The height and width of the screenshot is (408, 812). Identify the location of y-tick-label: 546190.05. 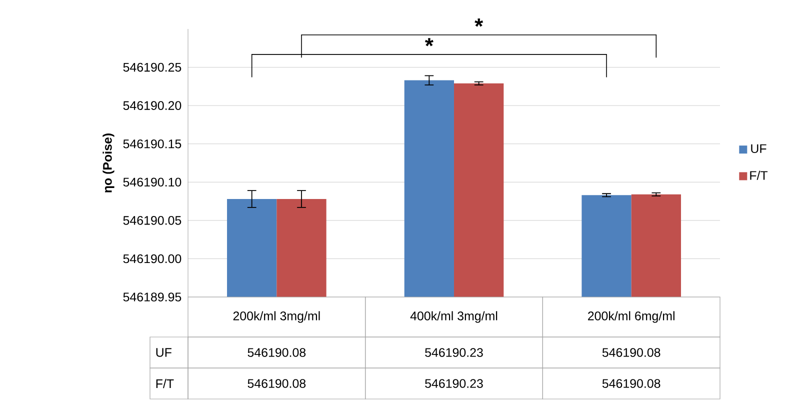
(152, 220).